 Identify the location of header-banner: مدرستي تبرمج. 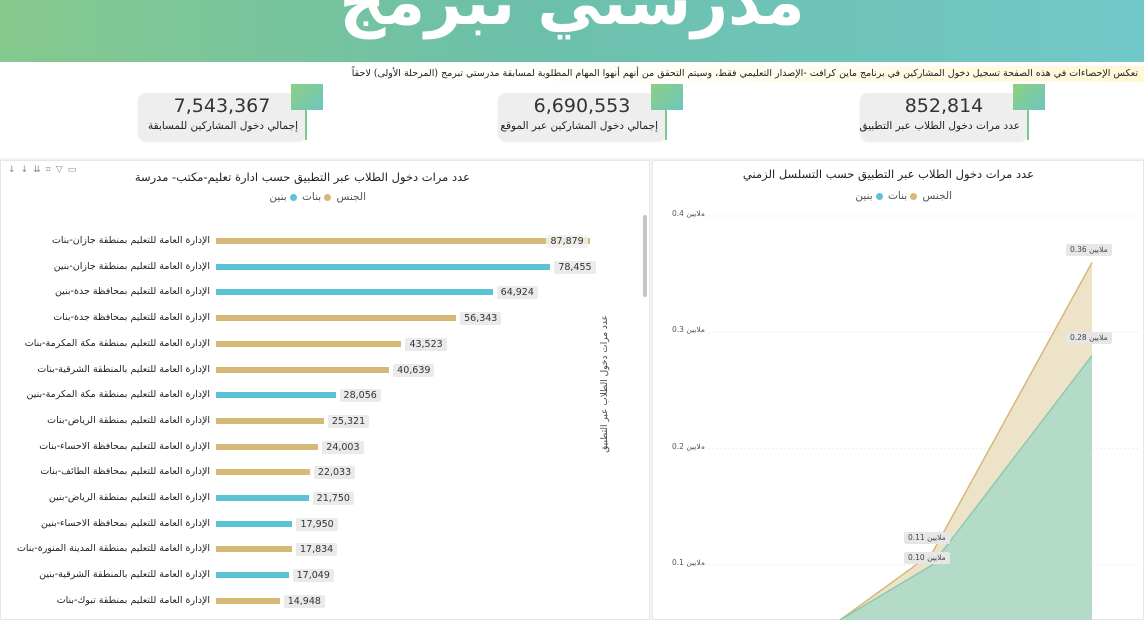
(572, 31).